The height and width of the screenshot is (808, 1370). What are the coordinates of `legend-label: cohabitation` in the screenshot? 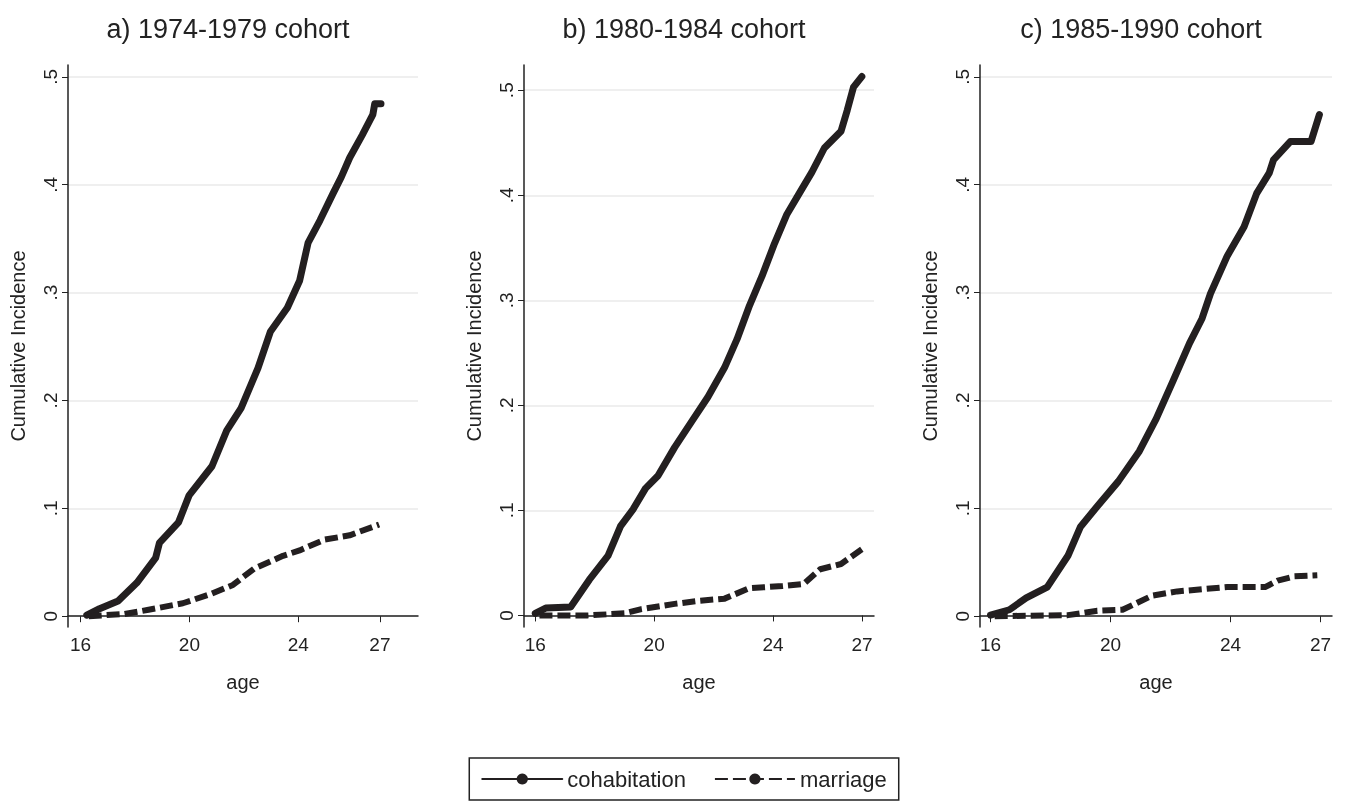 It's located at (626, 779).